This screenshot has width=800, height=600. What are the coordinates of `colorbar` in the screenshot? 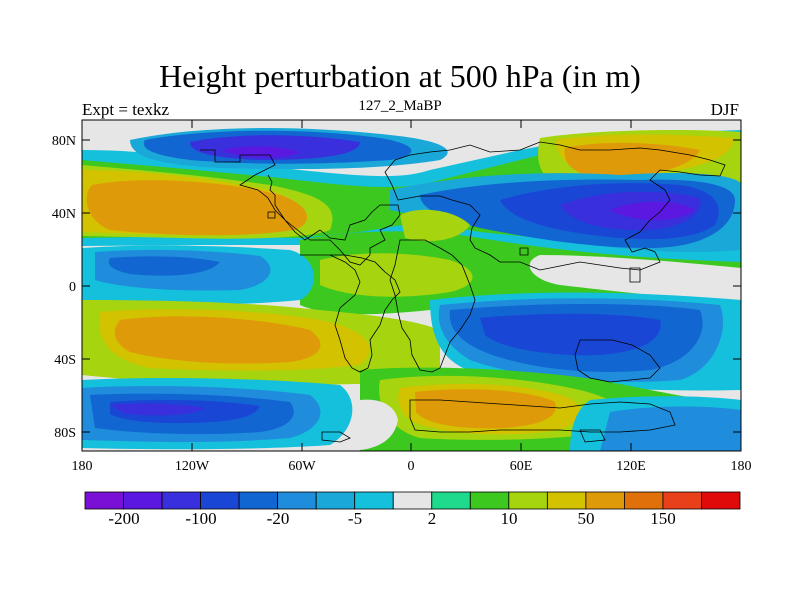 It's located at (412, 500).